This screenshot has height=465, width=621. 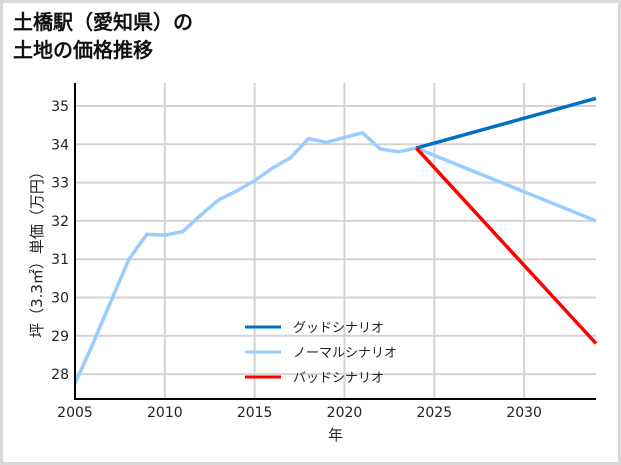 I want to click on y-axis-label: 坪（3.3㎡）単価（万円）, so click(x=37, y=251).